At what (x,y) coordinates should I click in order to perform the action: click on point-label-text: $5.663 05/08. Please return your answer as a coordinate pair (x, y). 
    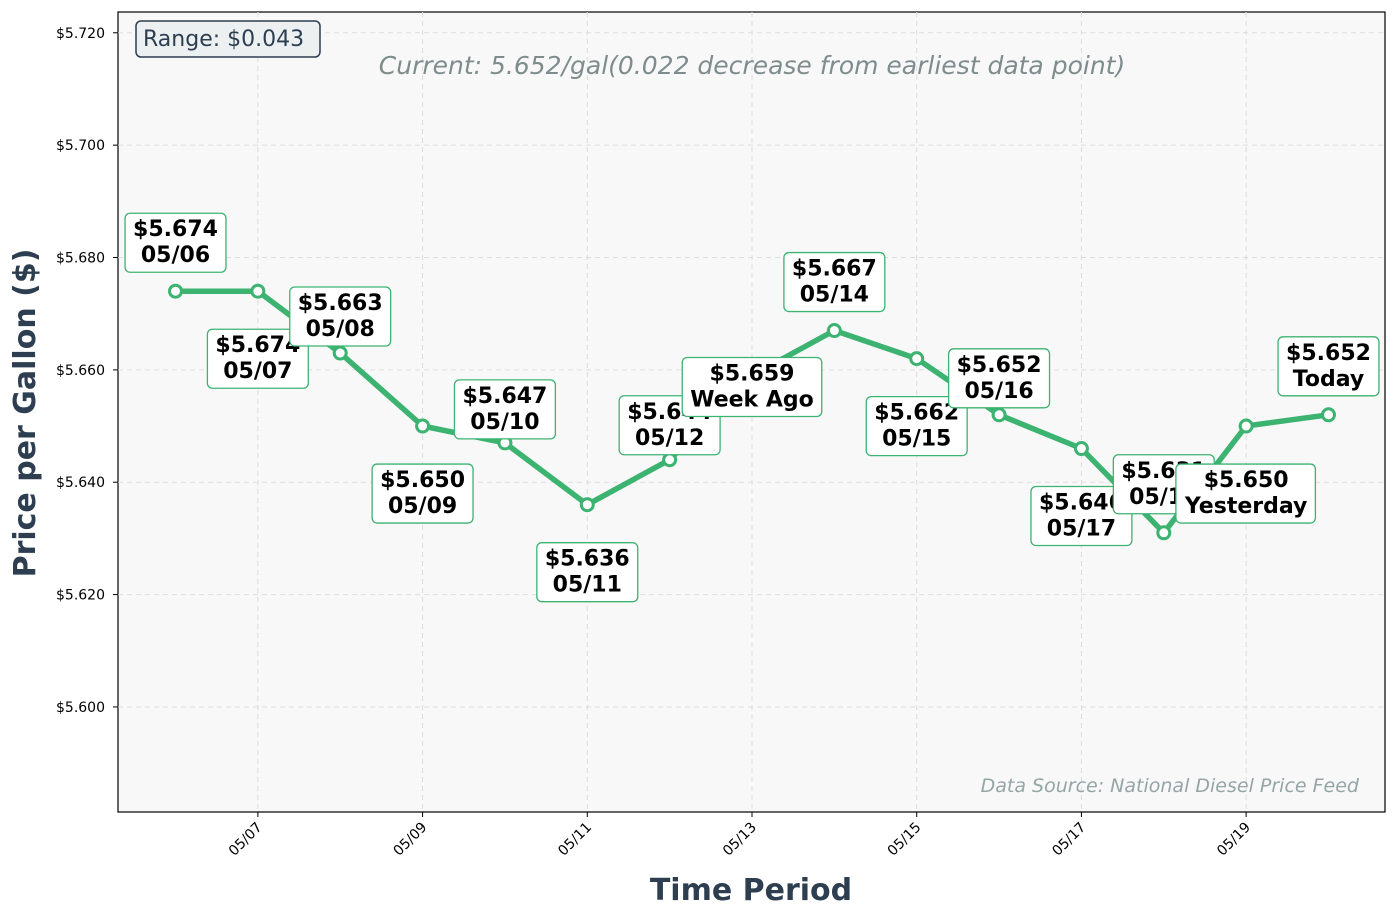
    Looking at the image, I should click on (340, 316).